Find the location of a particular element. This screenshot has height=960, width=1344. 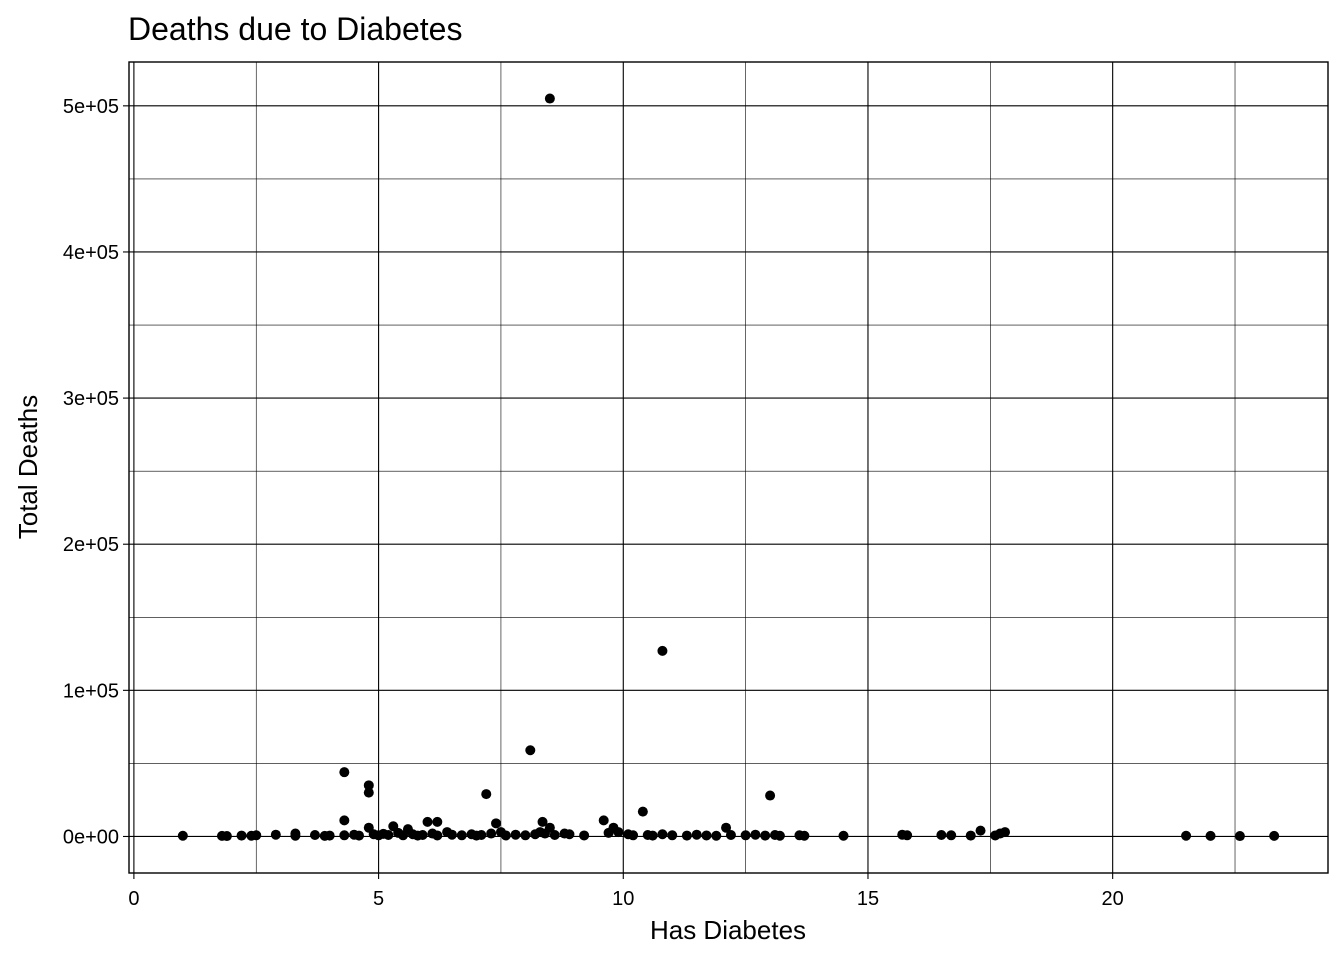

y-axis-title: Total Deaths is located at coordinates (28, 467).